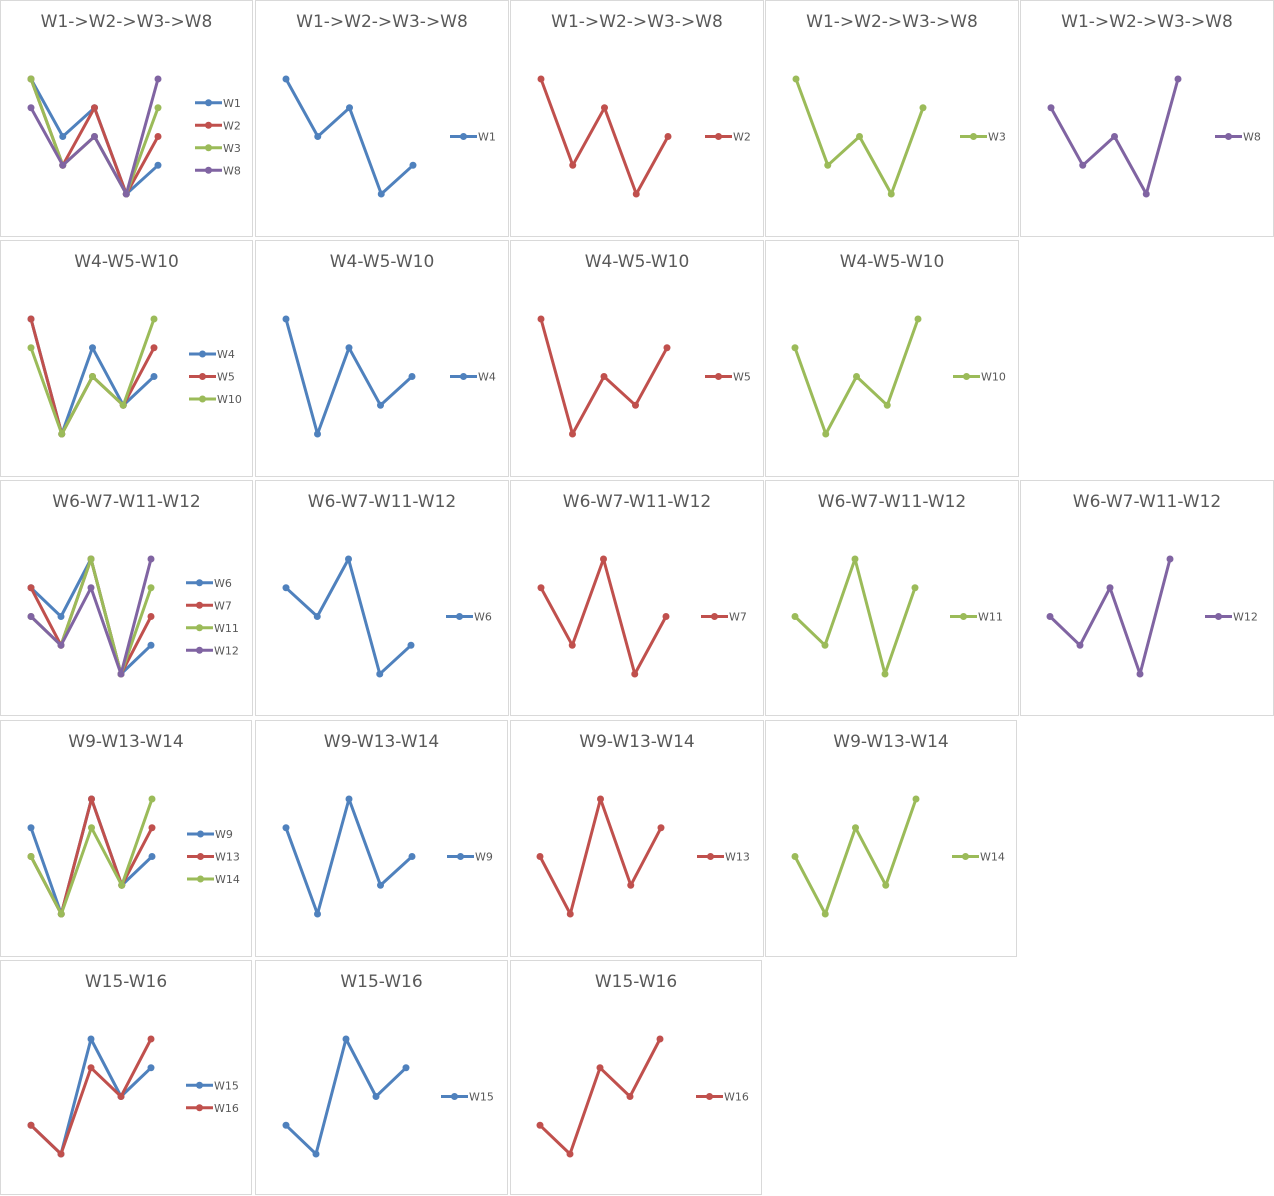 The image size is (1274, 1196). What do you see at coordinates (892, 262) in the screenshot?
I see `chart-title: W4-W5-W10` at bounding box center [892, 262].